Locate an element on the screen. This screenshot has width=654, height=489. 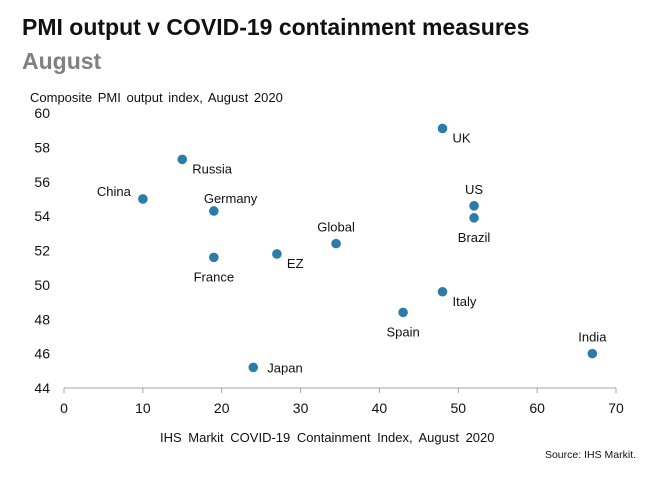
point-label: China is located at coordinates (114, 191).